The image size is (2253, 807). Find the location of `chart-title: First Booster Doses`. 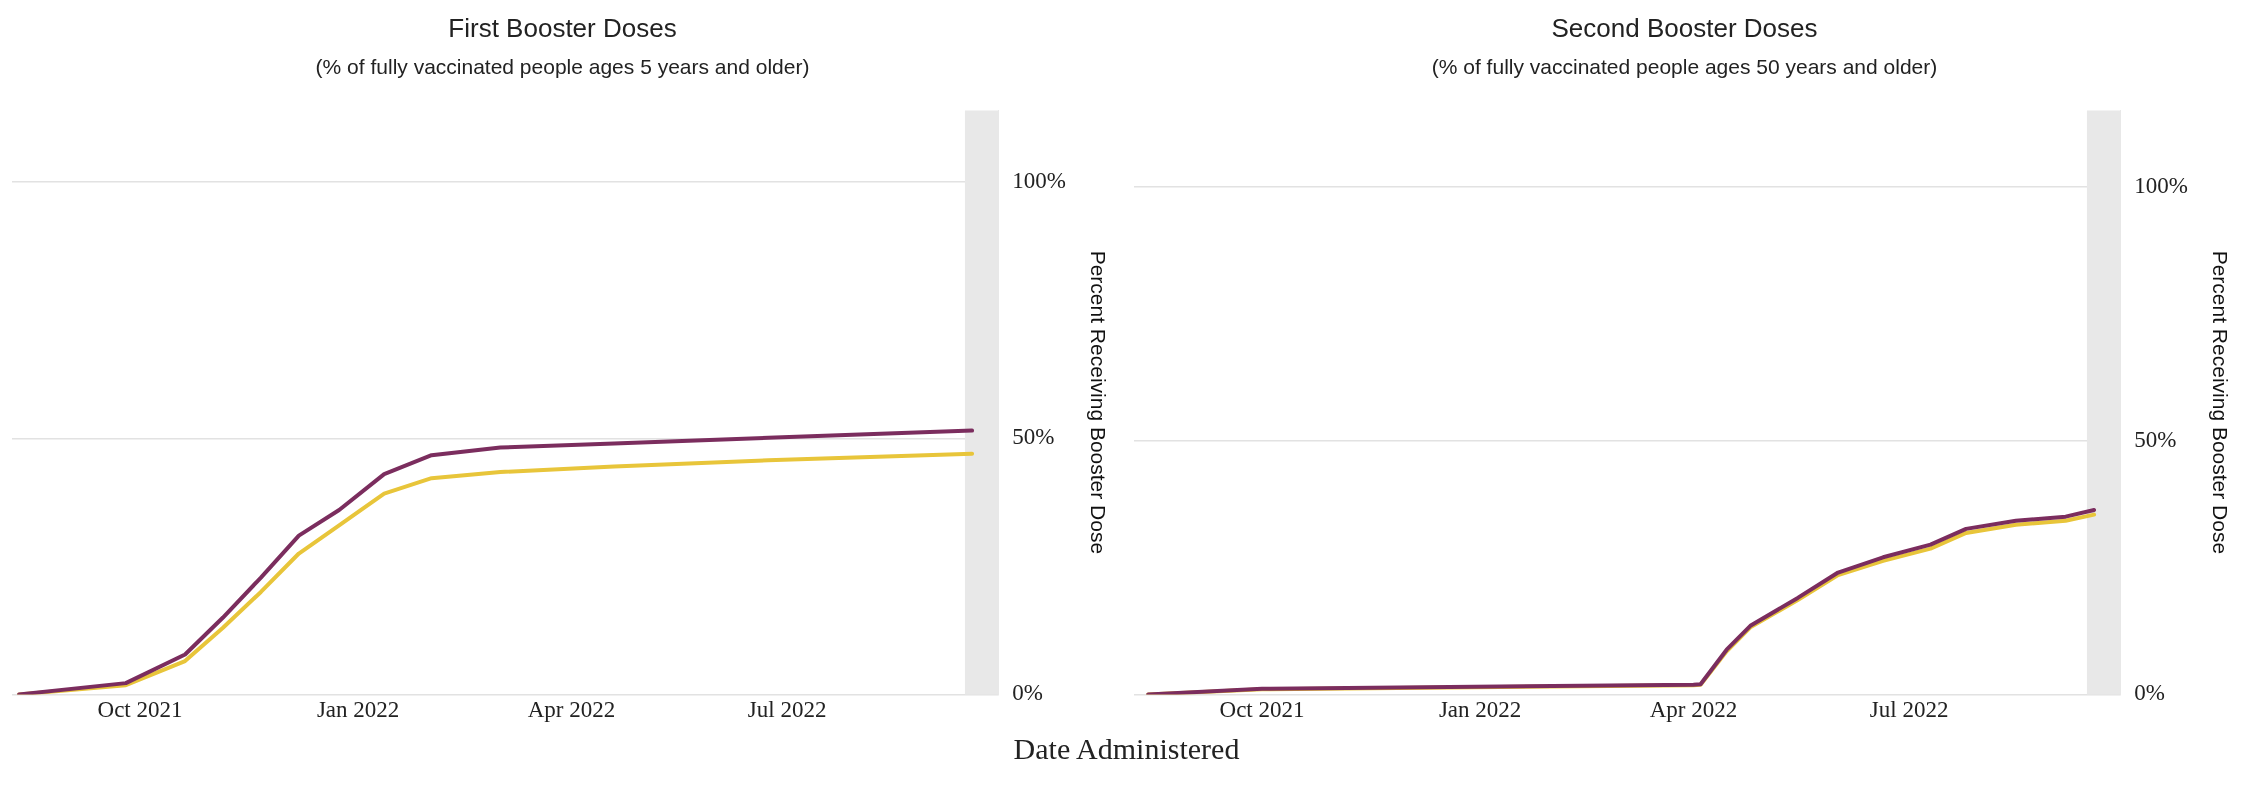

chart-title: First Booster Doses is located at coordinates (562, 27).